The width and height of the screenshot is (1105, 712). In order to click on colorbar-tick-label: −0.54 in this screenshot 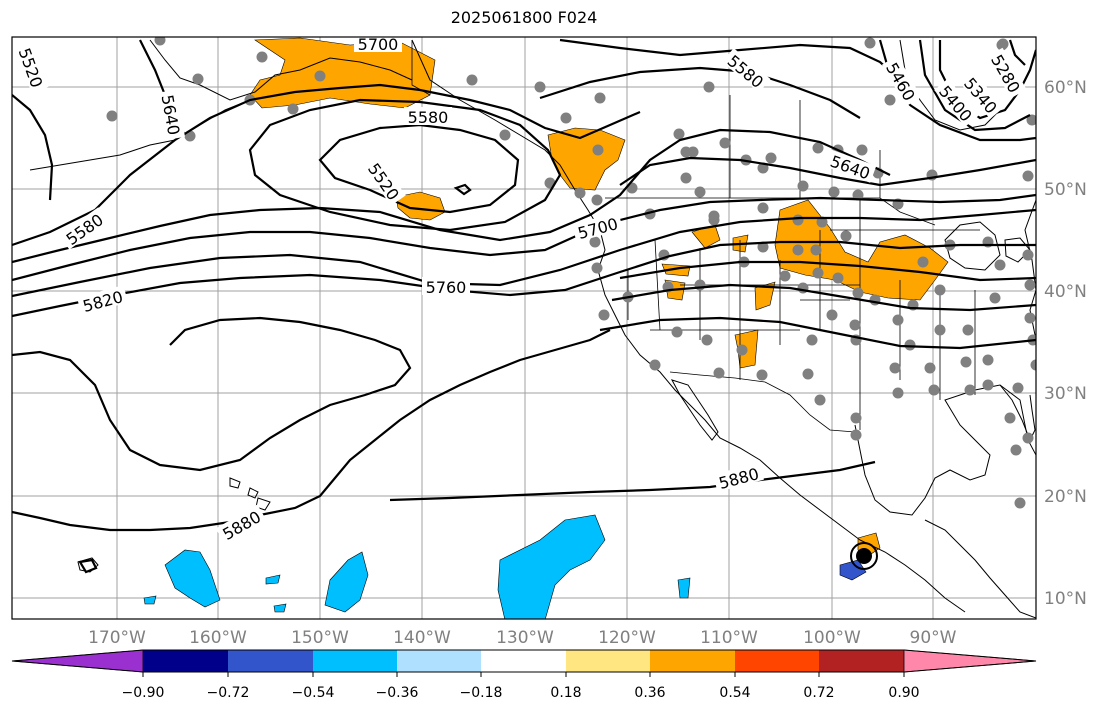, I will do `click(313, 693)`.